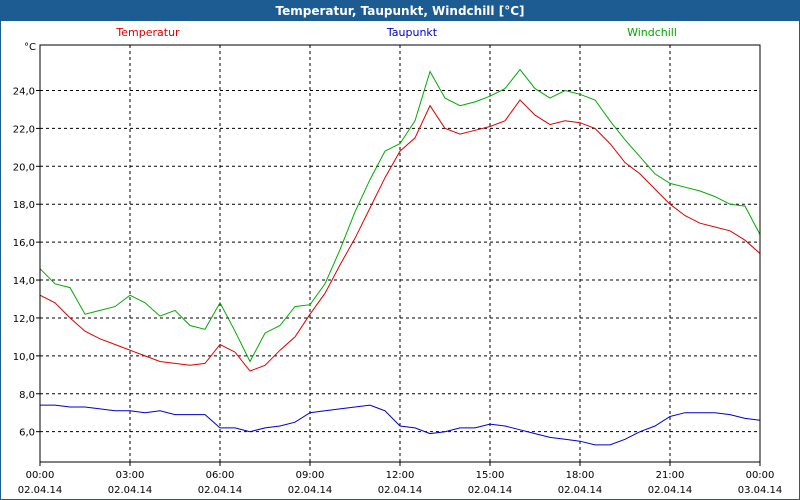  Describe the element at coordinates (220, 475) in the screenshot. I see `x-tick-time-label: 06:00` at that location.